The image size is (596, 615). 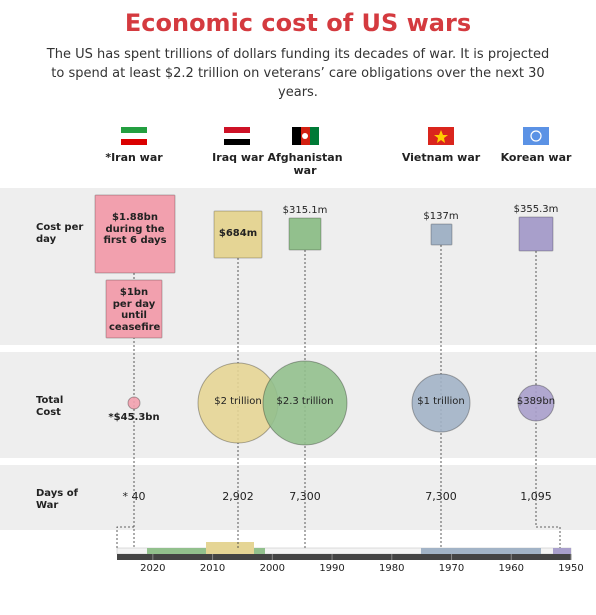 I want to click on war-name: Korean war, so click(x=536, y=157).